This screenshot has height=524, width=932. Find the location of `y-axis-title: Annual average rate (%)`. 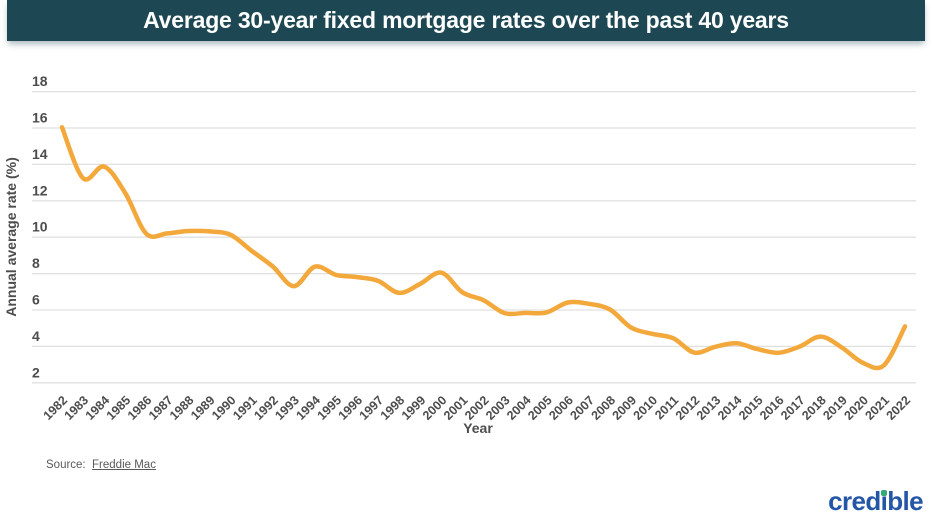

y-axis-title: Annual average rate (%) is located at coordinates (11, 237).